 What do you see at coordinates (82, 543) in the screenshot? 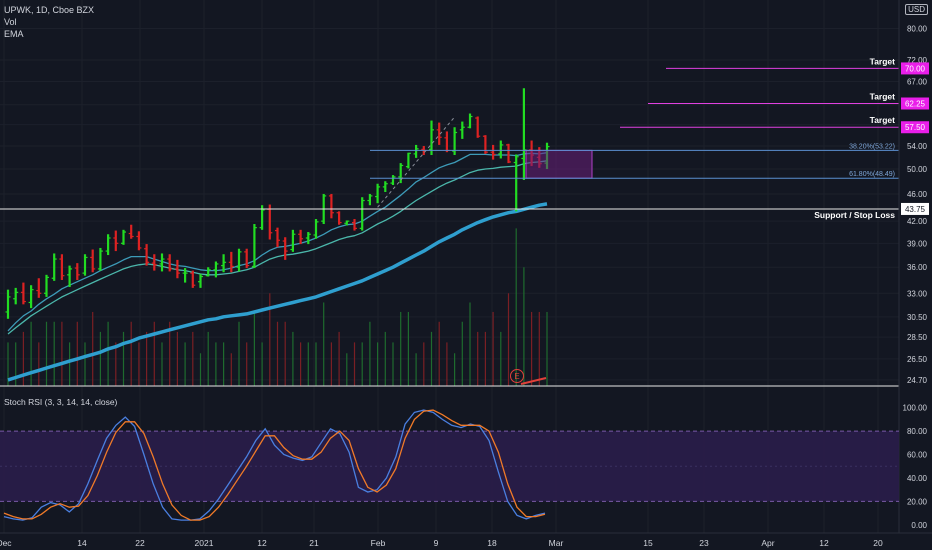
I see `time-tick-label: 14` at bounding box center [82, 543].